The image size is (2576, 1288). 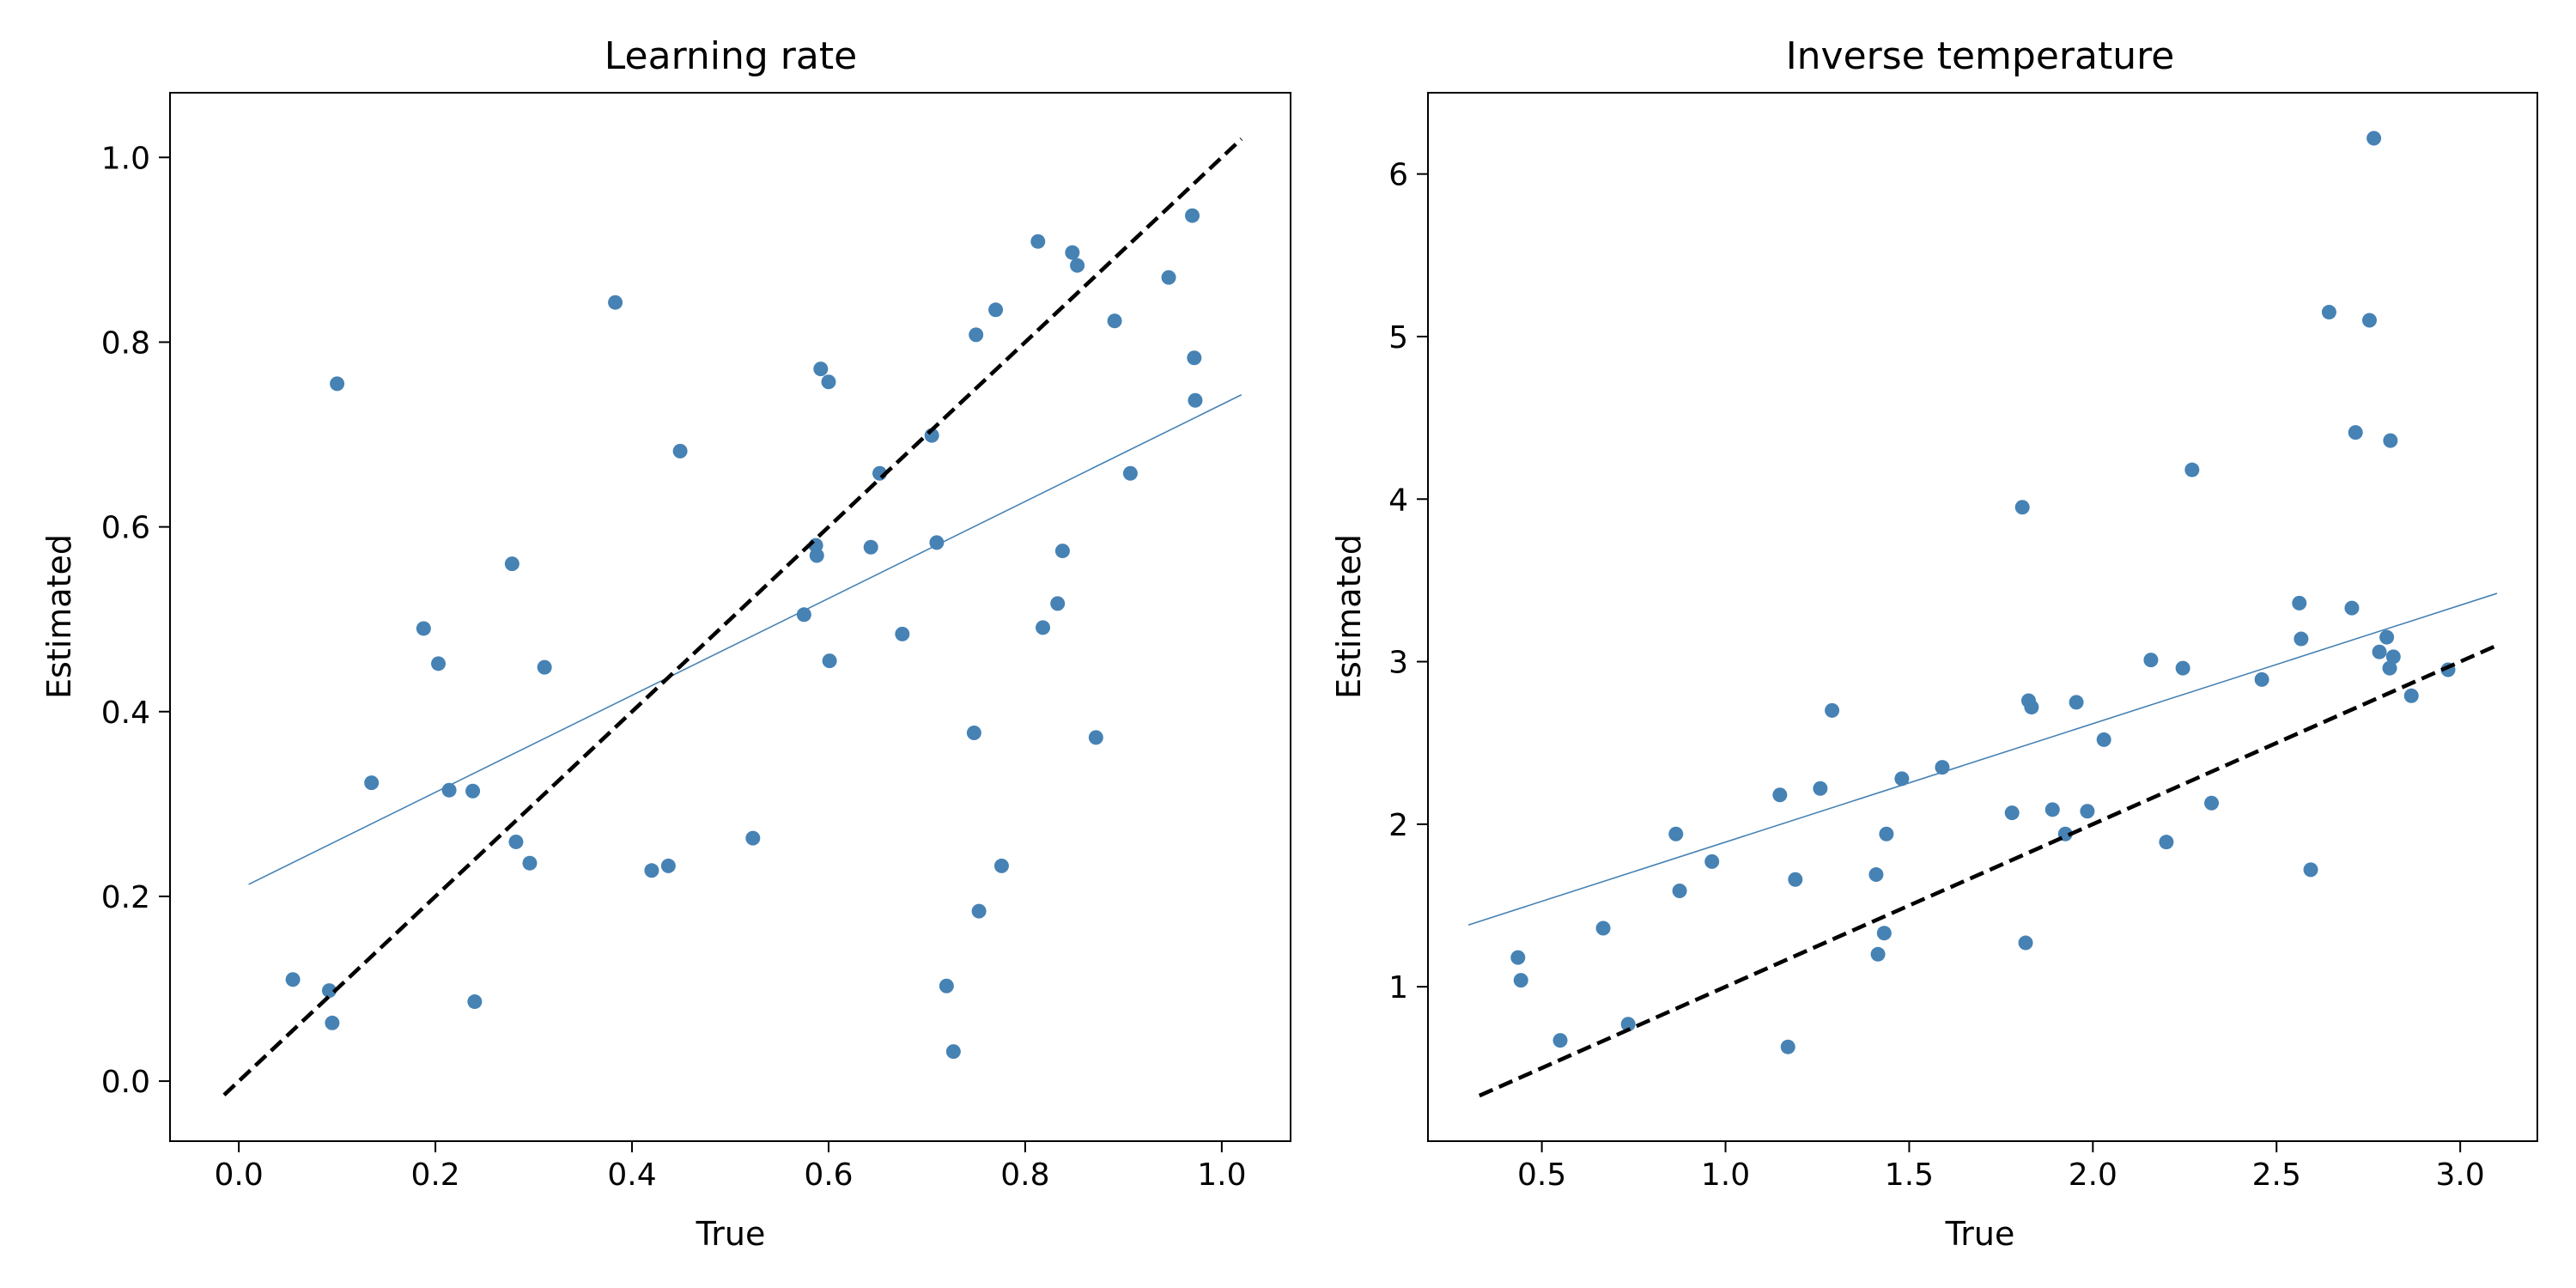 What do you see at coordinates (731, 56) in the screenshot?
I see `panel-title: Learning rate` at bounding box center [731, 56].